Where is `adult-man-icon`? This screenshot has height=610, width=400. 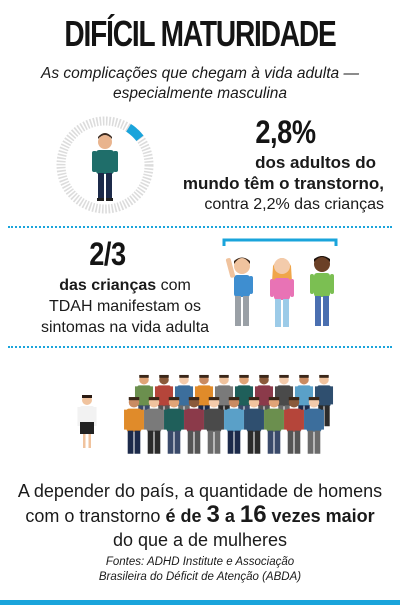
adult-man-icon is located at coordinates (105, 167).